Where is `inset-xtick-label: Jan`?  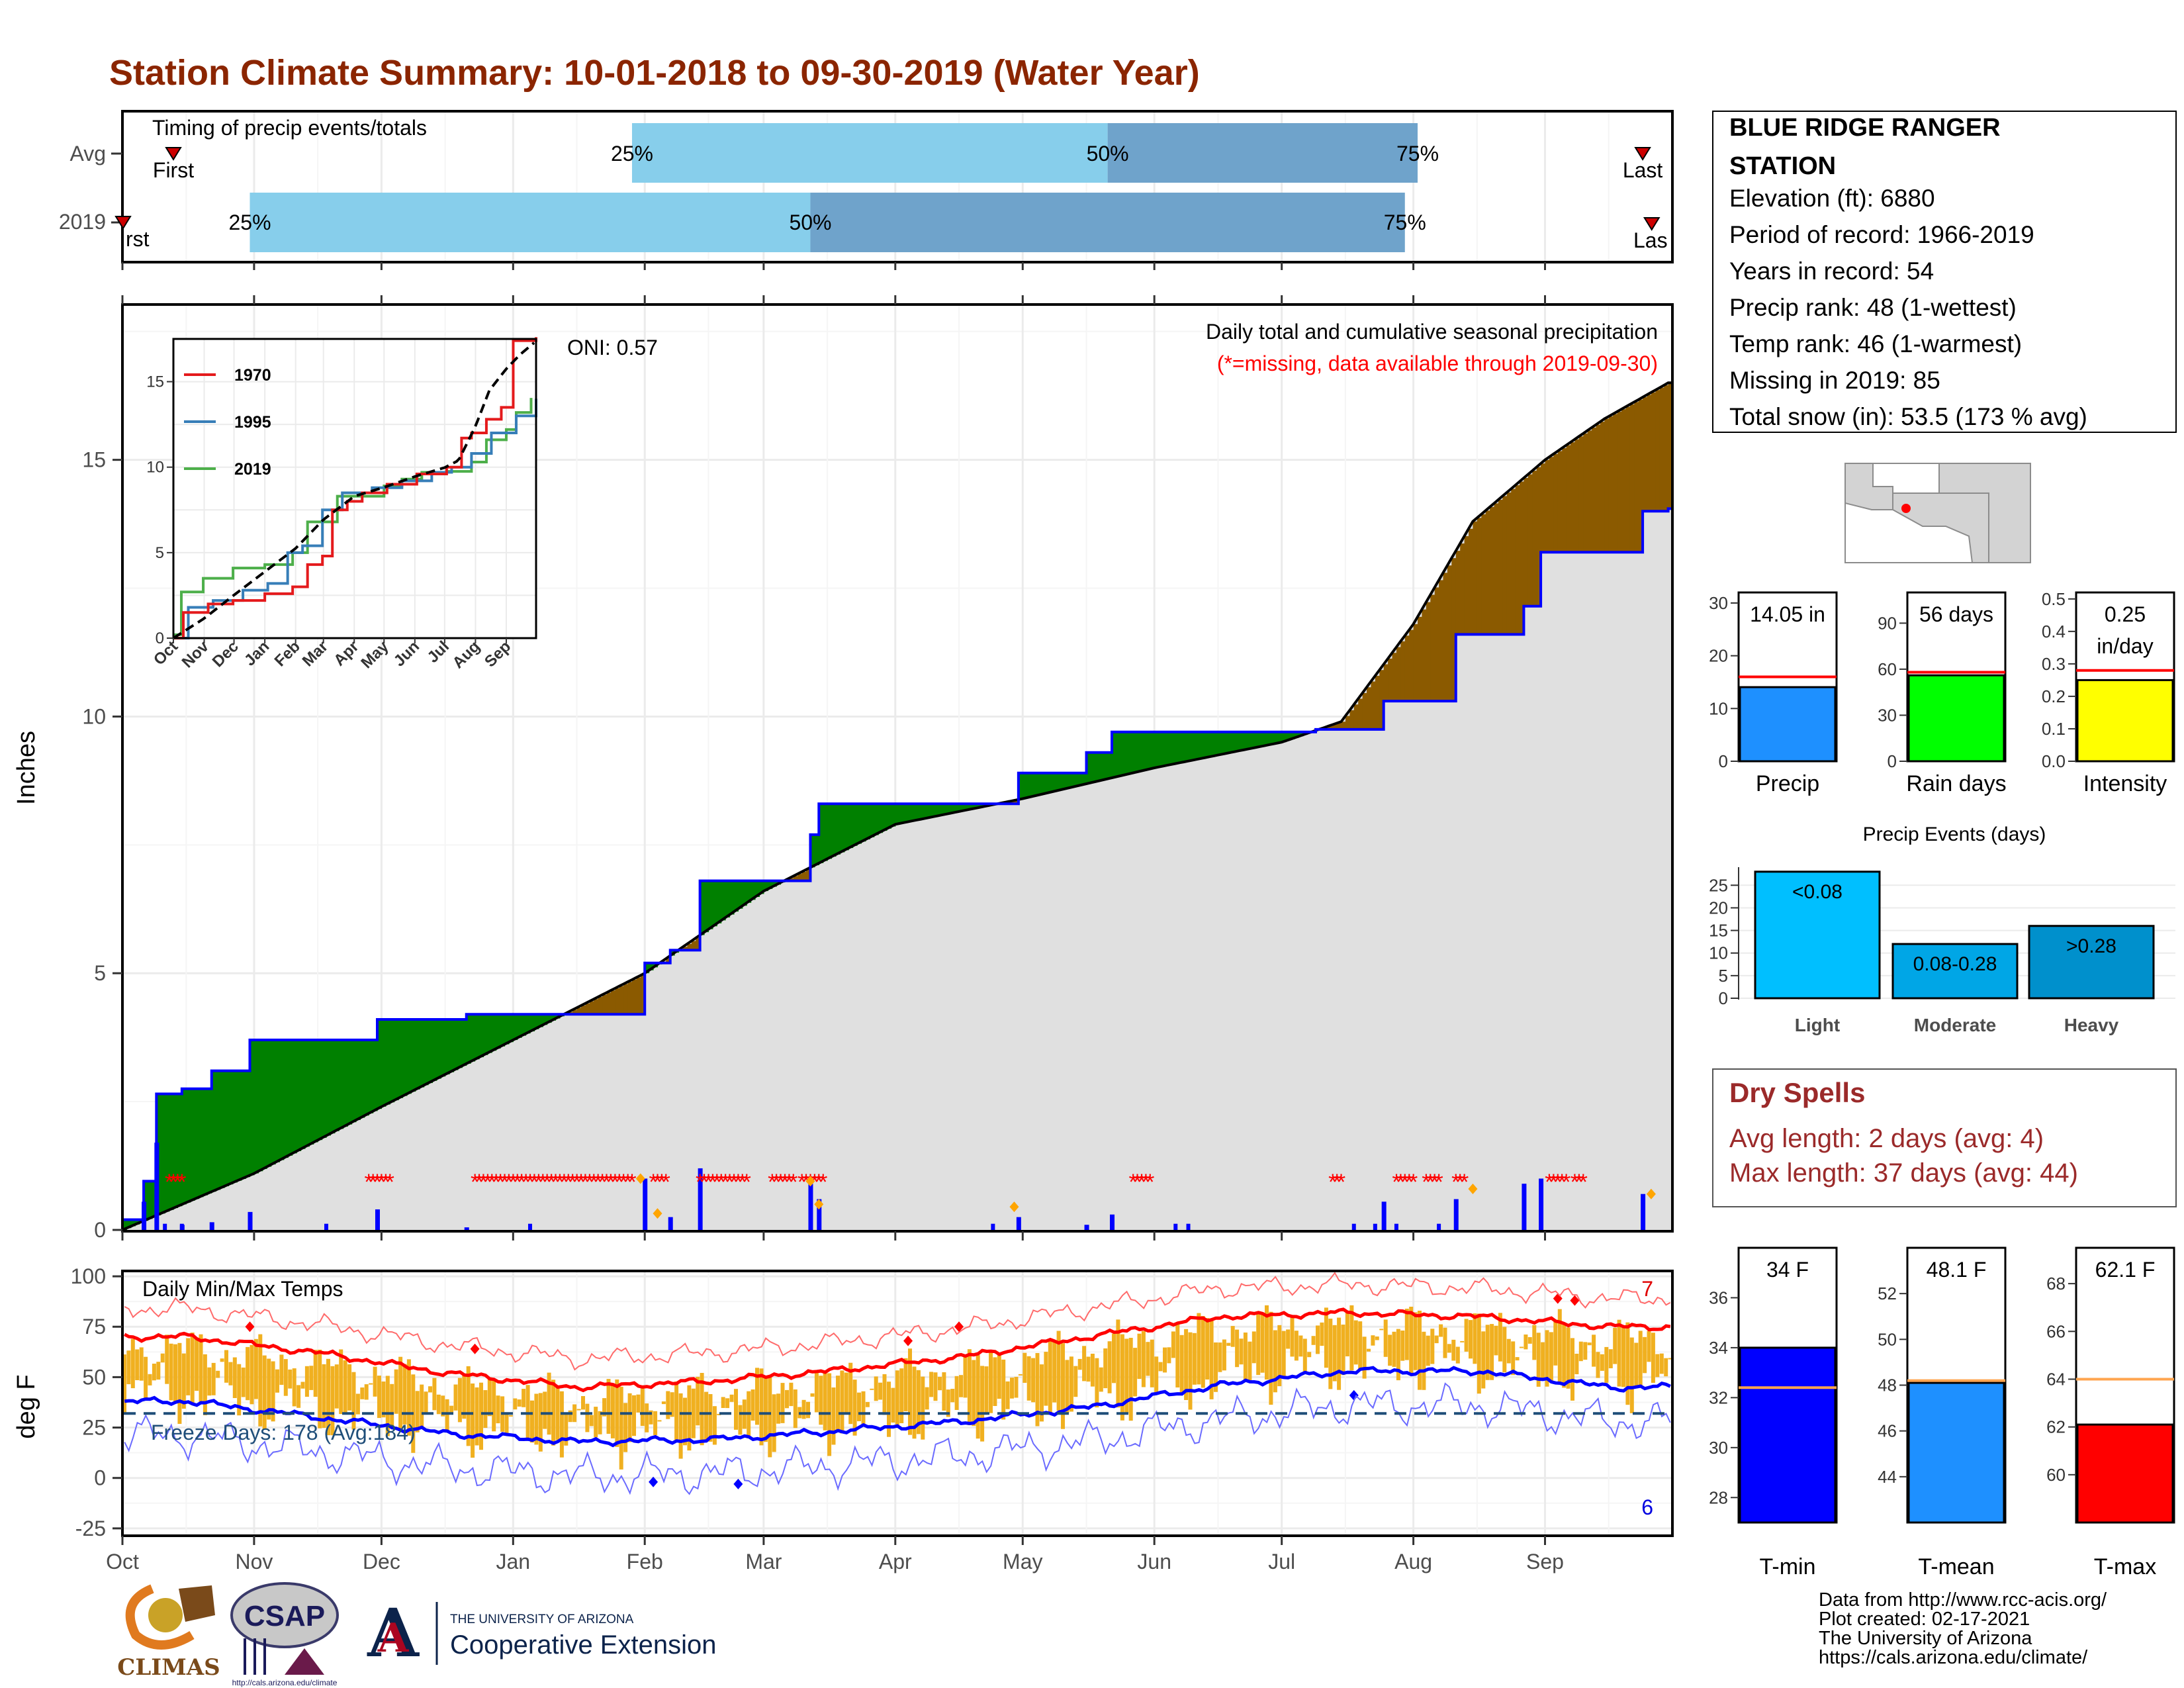
inset-xtick-label: Jan is located at coordinates (257, 653).